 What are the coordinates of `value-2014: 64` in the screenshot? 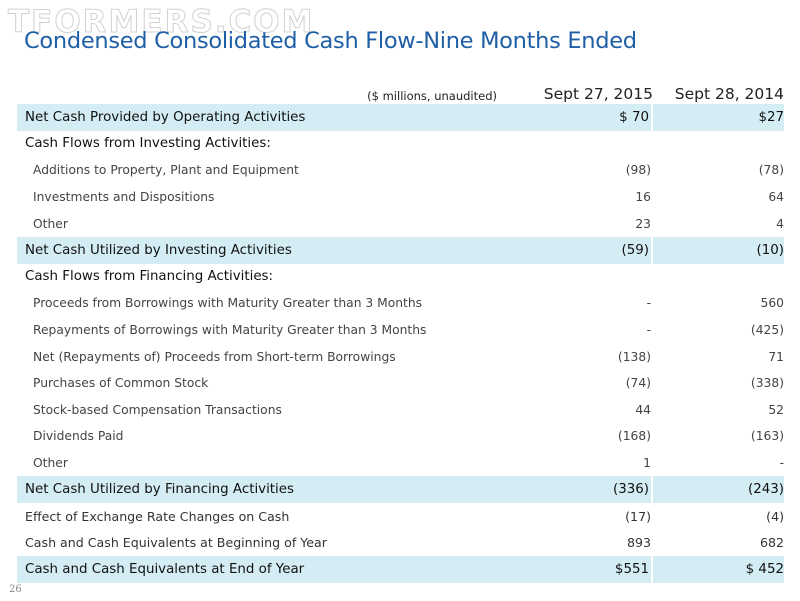 It's located at (776, 197).